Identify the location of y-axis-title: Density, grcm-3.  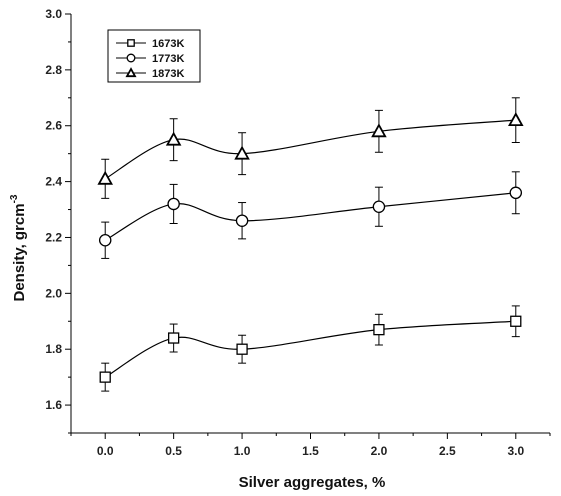
(18, 247).